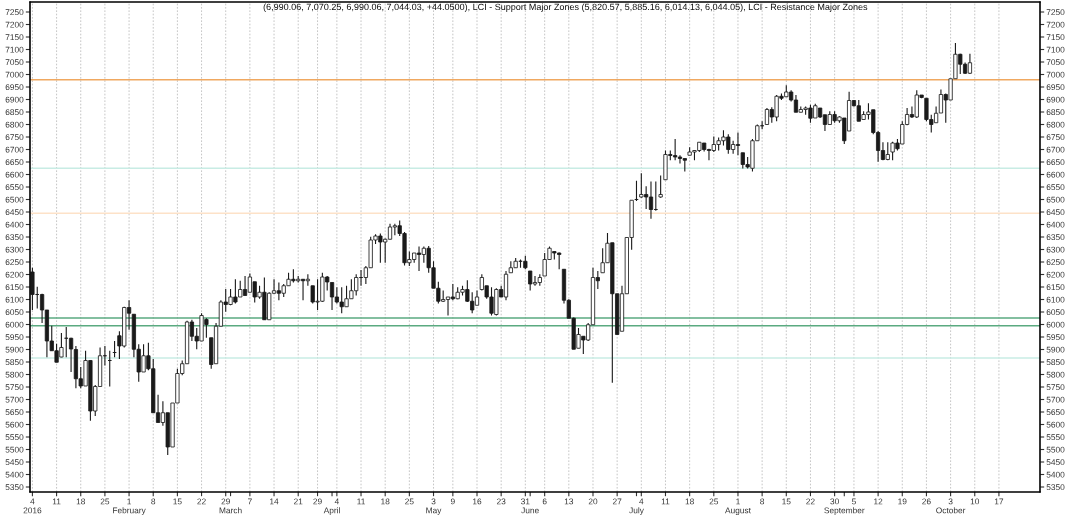 Image resolution: width=1073 pixels, height=522 pixels. Describe the element at coordinates (14, 299) in the screenshot. I see `y-tick-label: 6100` at that location.